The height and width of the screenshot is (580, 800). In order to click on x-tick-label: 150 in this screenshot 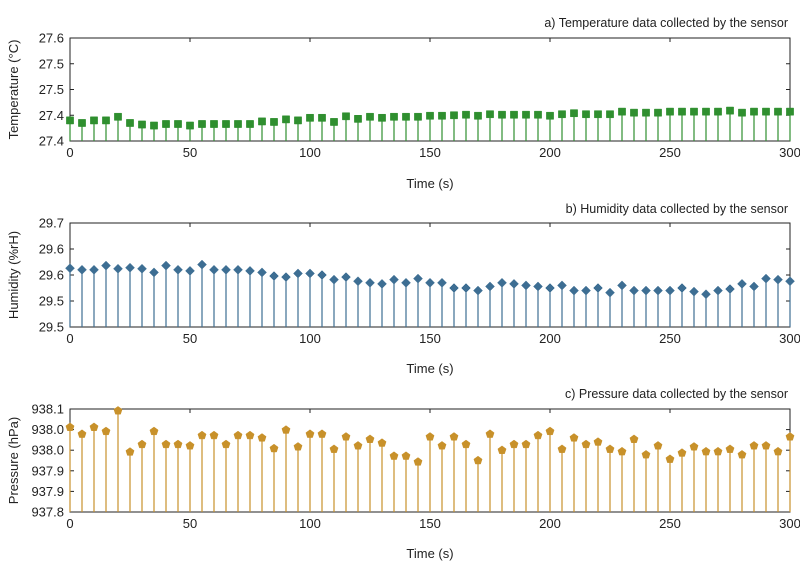, I will do `click(430, 152)`.